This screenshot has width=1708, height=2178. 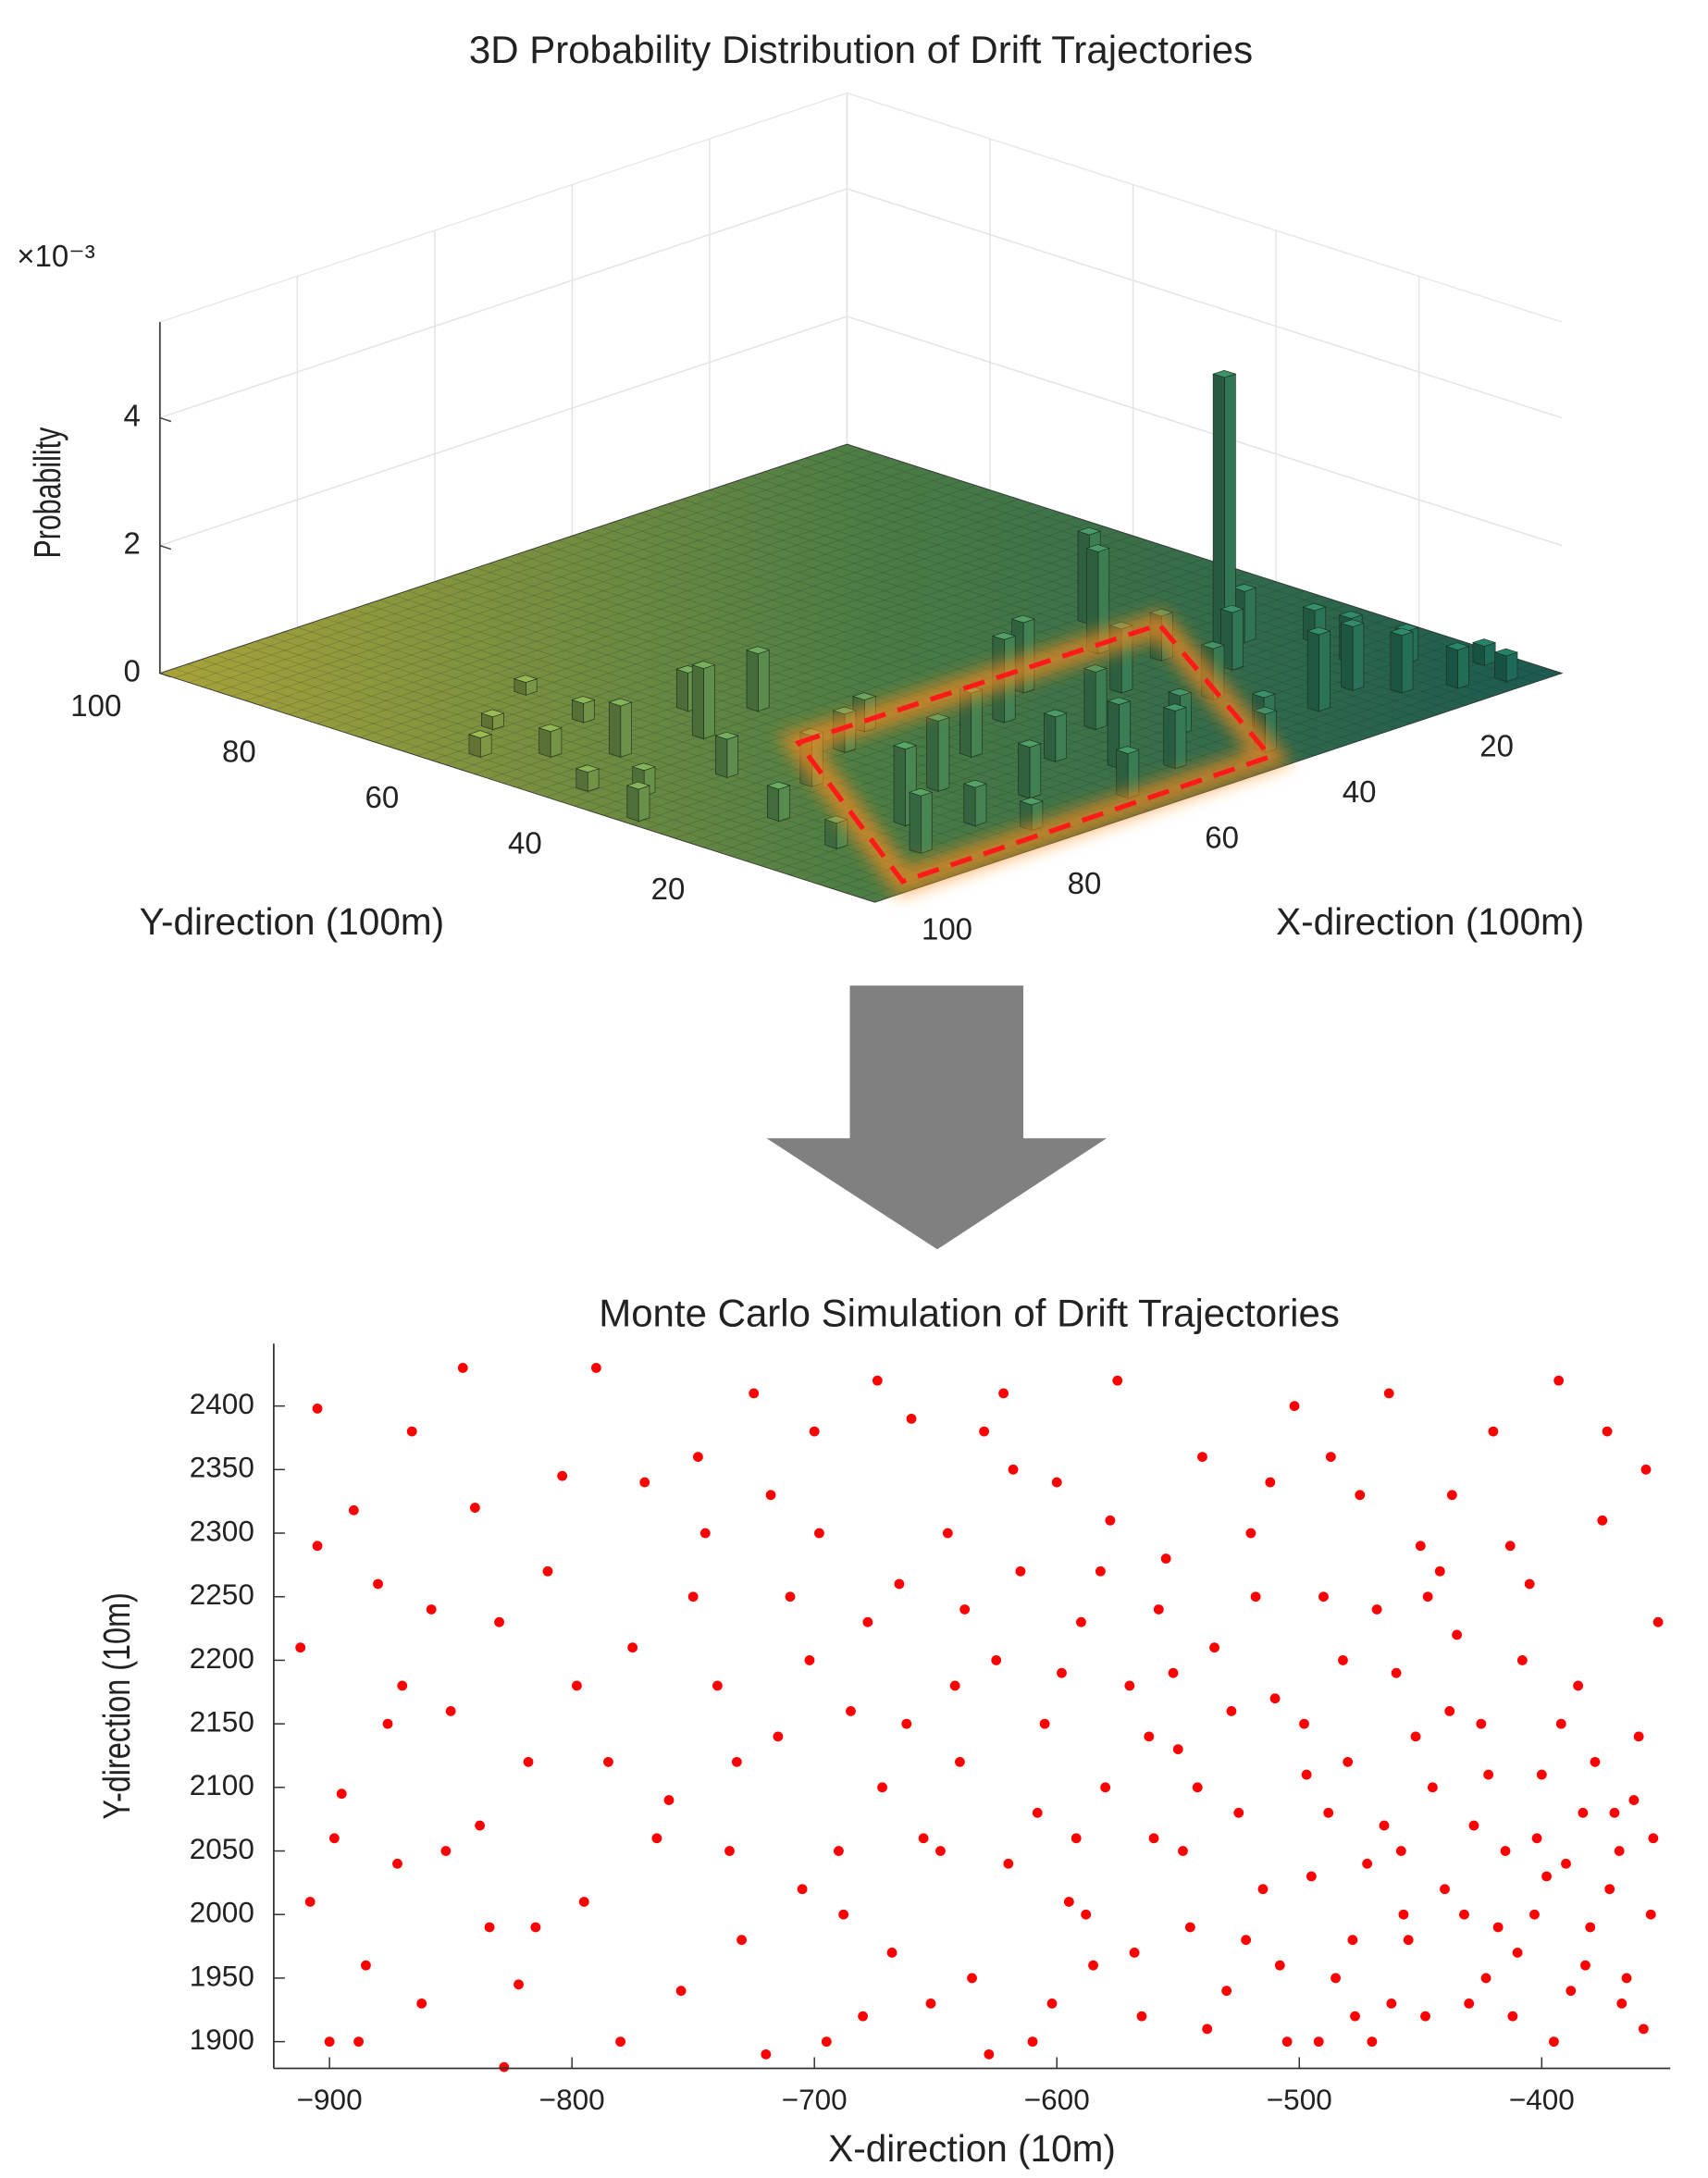 I want to click on x-tick-label: −600, so click(x=1057, y=2099).